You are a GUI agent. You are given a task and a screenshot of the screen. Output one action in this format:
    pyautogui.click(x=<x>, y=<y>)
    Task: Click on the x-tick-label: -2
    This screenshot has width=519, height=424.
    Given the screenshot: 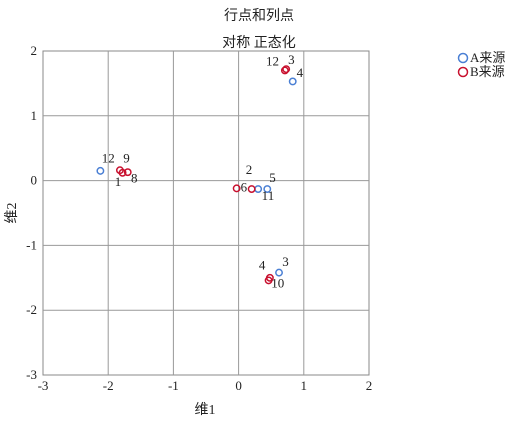 What is the action you would take?
    pyautogui.click(x=108, y=385)
    